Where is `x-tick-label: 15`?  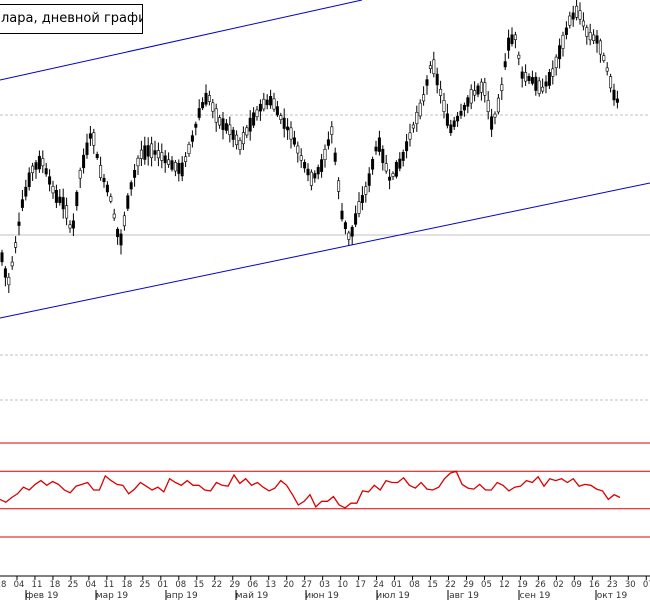
x-tick-label: 15 is located at coordinates (198, 585).